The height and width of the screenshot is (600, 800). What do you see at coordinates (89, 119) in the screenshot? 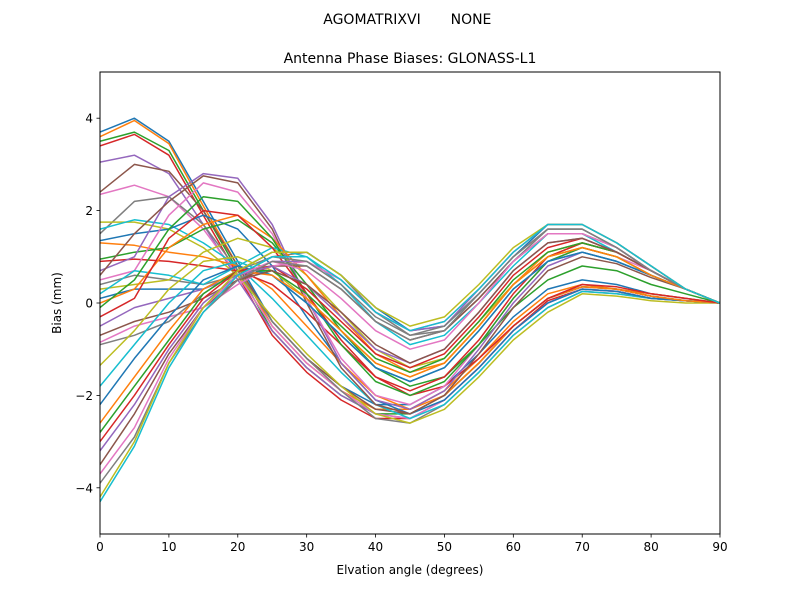
I see `y-tick-label: 4` at bounding box center [89, 119].